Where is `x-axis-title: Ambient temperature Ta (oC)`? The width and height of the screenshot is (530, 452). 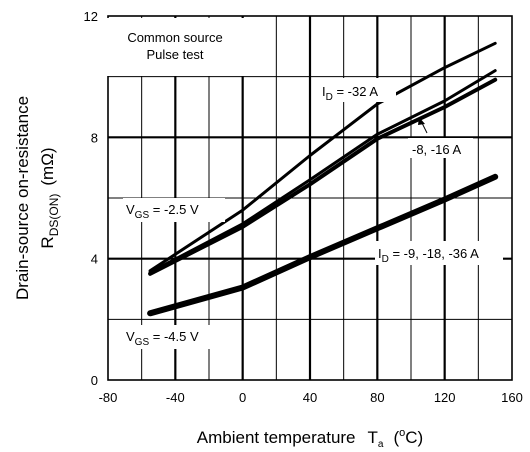
x-axis-title: Ambient temperature Ta (oC) is located at coordinates (310, 438).